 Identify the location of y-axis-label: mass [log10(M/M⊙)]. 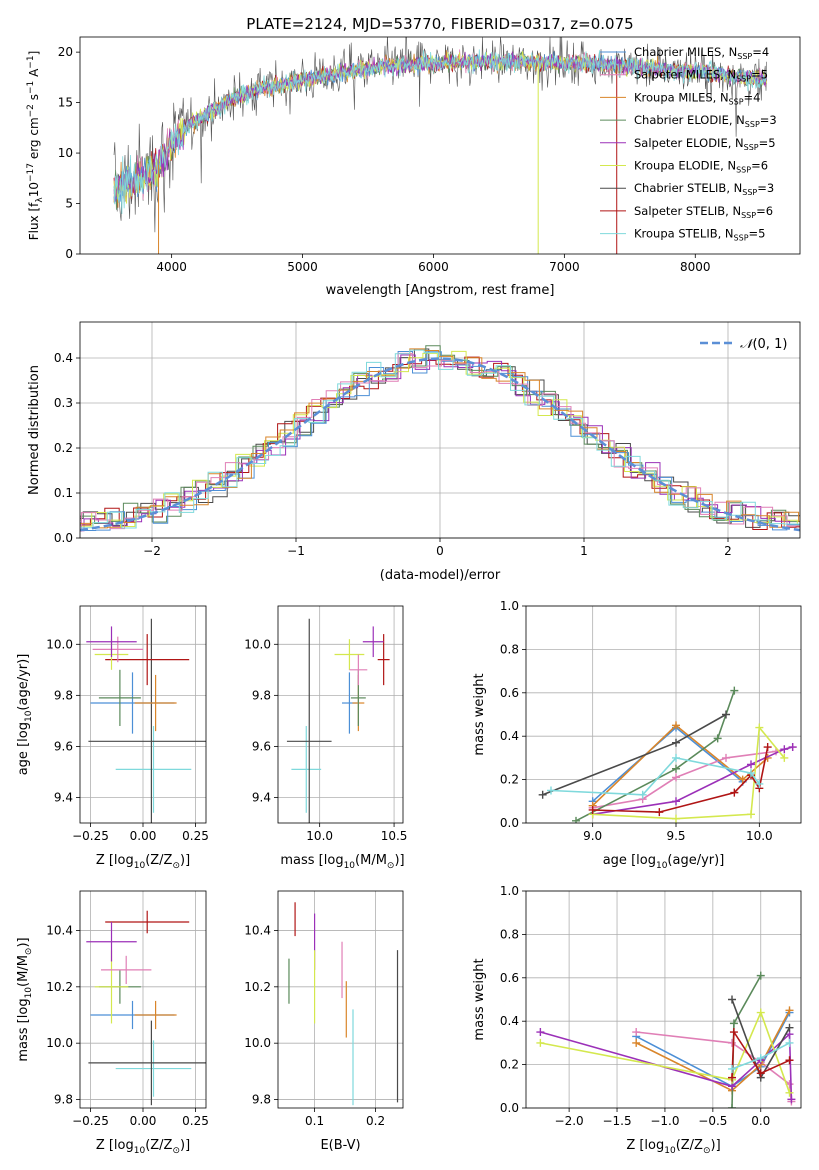
(25, 999).